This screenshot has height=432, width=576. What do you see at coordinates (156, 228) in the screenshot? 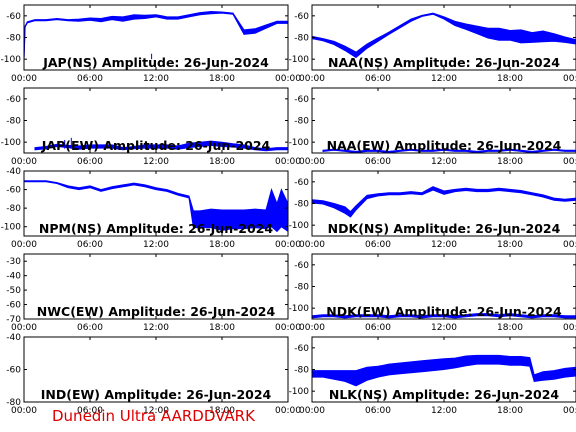
I see `panel-title: NPM(NS) Amplitude: 26-Jun-2024` at bounding box center [156, 228].